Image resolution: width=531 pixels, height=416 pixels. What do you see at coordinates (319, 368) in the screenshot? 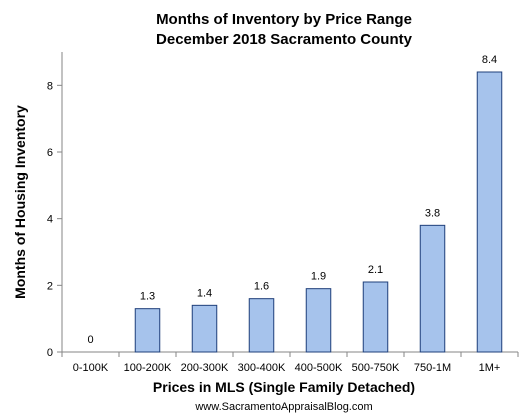
I see `x-tick-label: 400-500K` at bounding box center [319, 368].